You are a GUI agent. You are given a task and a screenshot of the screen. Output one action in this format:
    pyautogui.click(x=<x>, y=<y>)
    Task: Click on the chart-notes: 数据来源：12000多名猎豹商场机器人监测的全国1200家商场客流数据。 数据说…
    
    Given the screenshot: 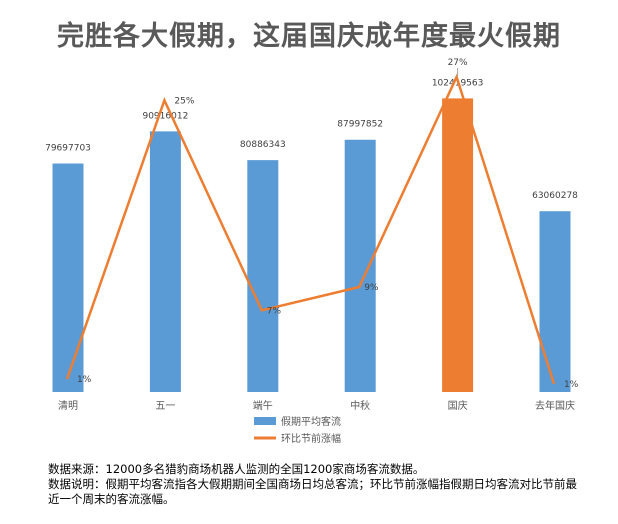 What is the action you would take?
    pyautogui.click(x=318, y=484)
    